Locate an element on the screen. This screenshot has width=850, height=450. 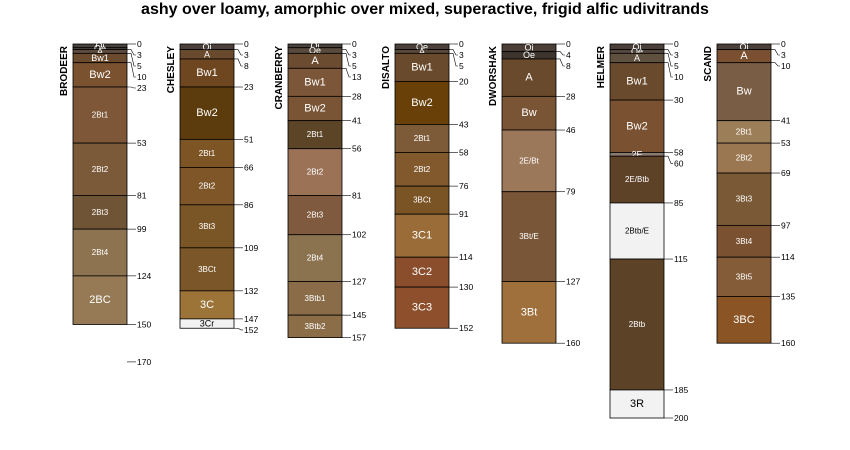
horizon-label: Bw is located at coordinates (528, 113).